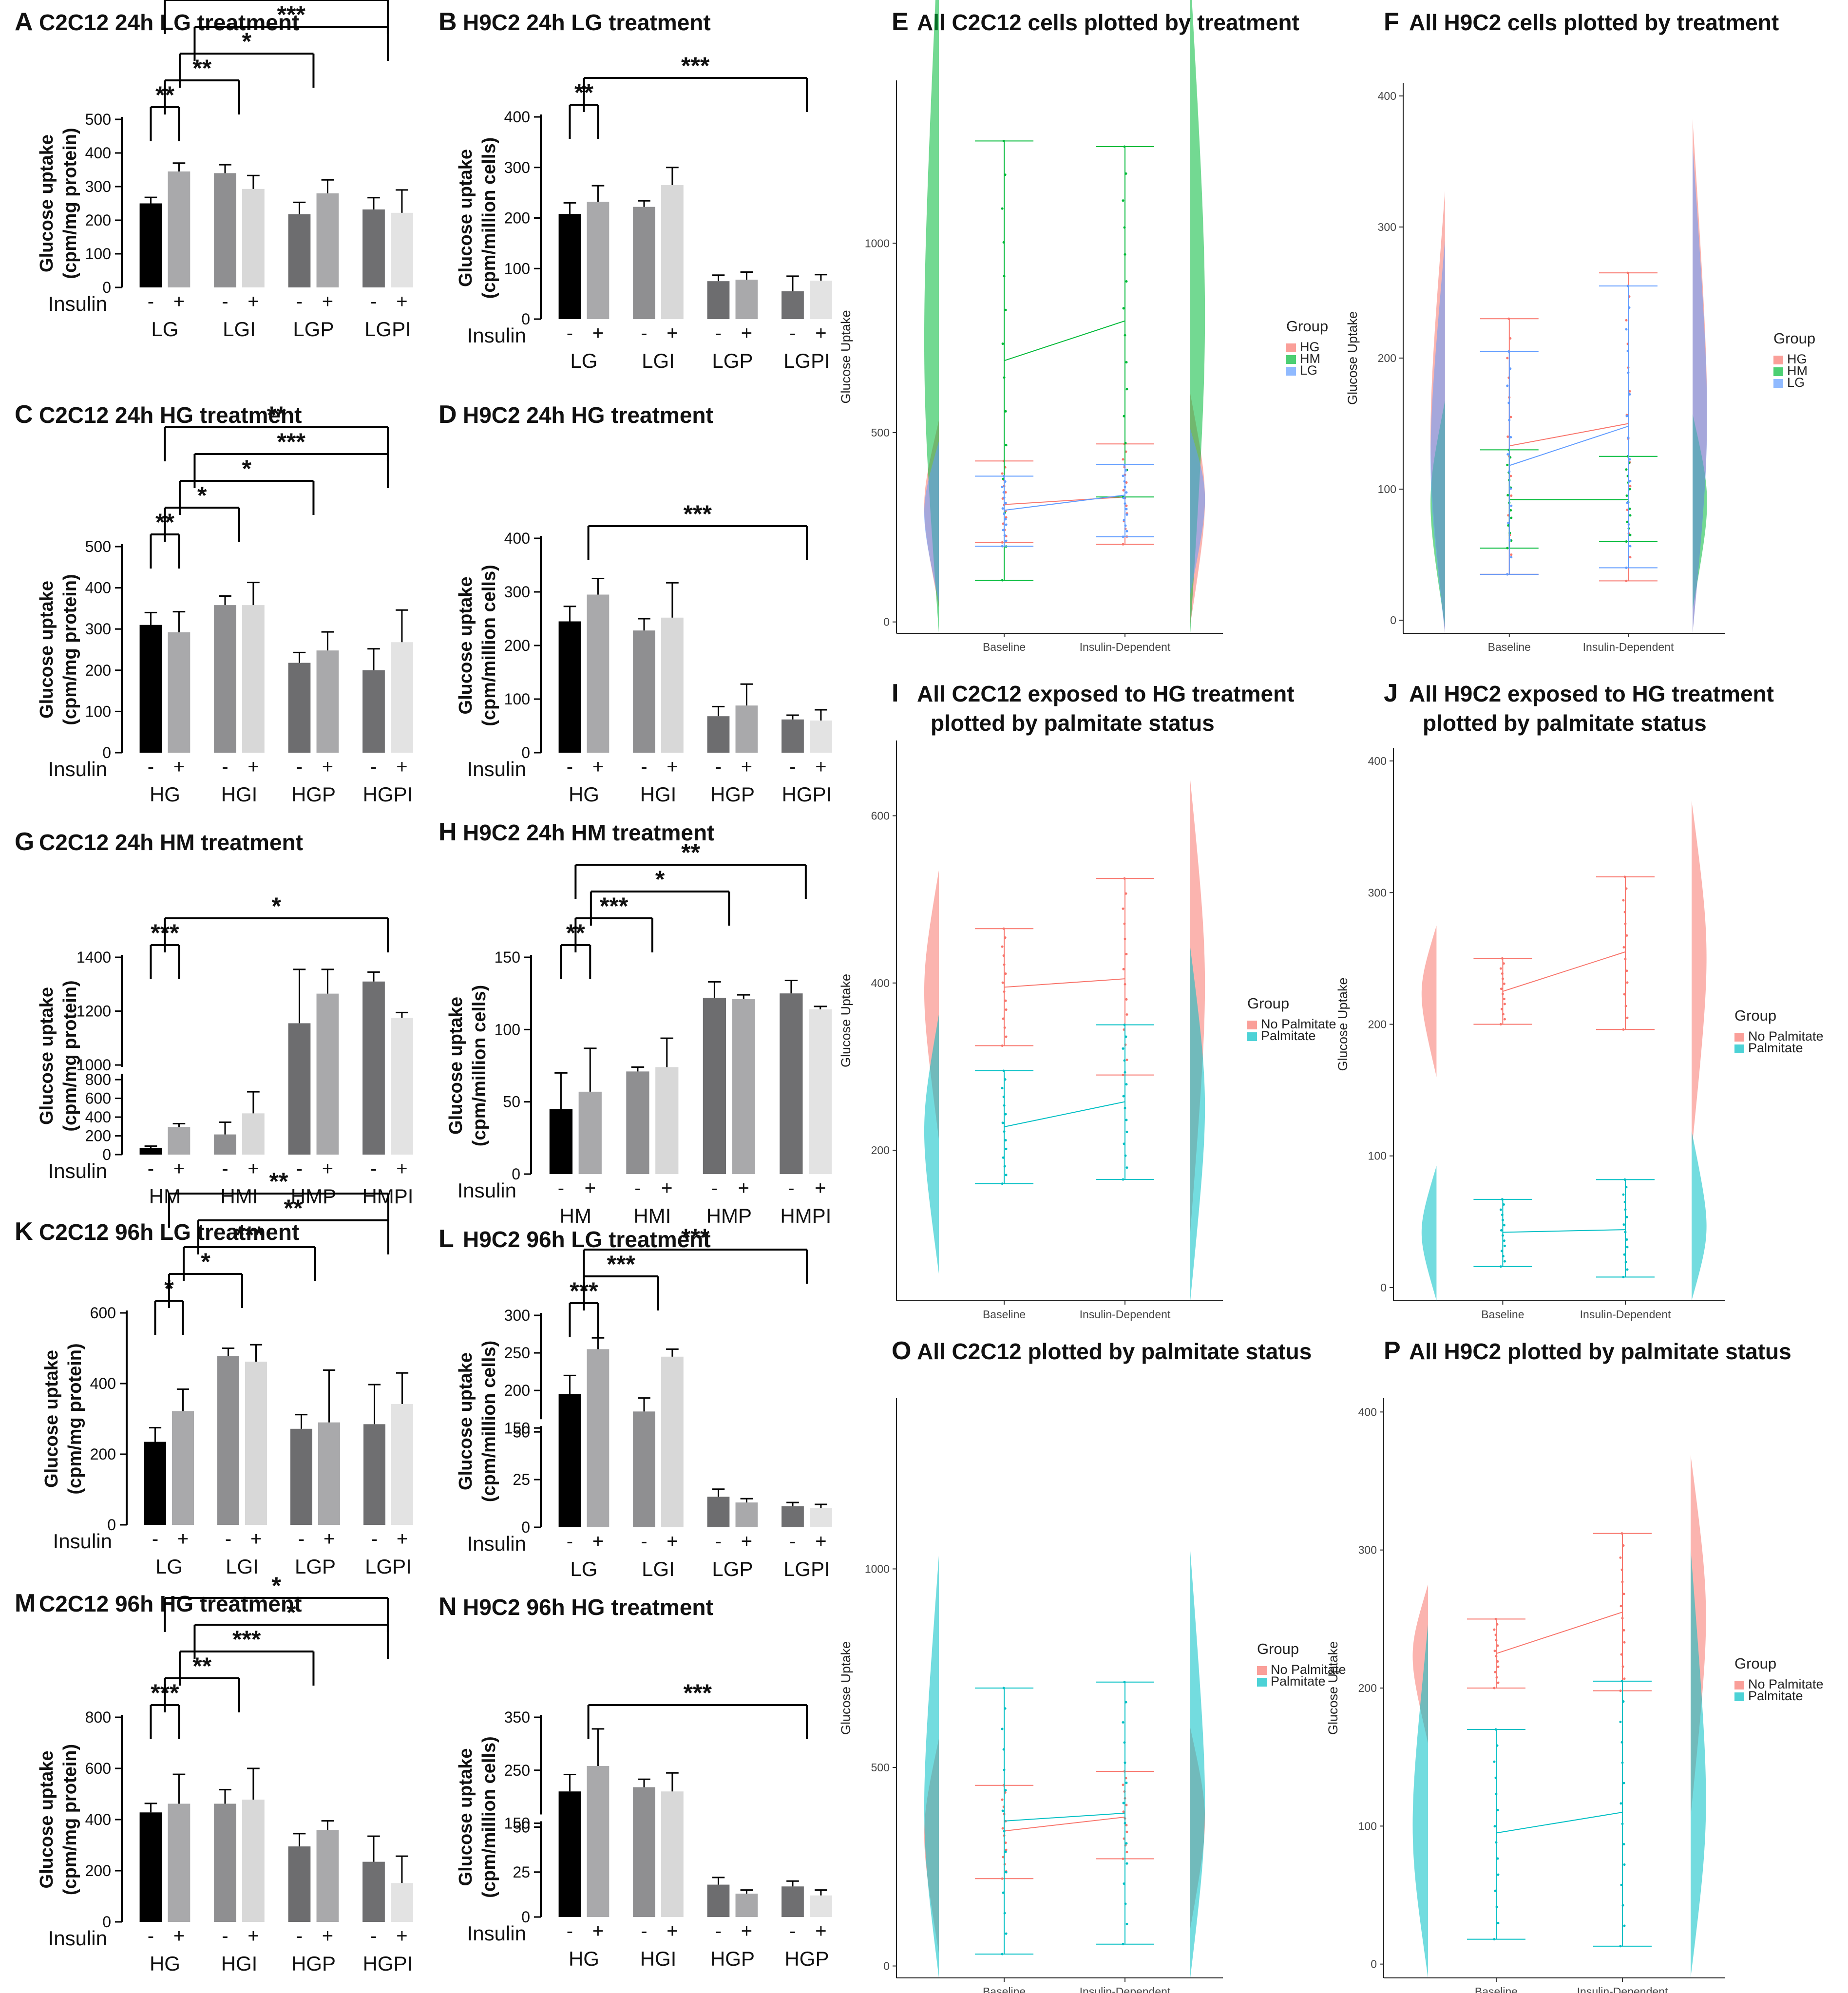 The width and height of the screenshot is (1848, 1993). Describe the element at coordinates (276, 906) in the screenshot. I see `significance-label: *` at that location.